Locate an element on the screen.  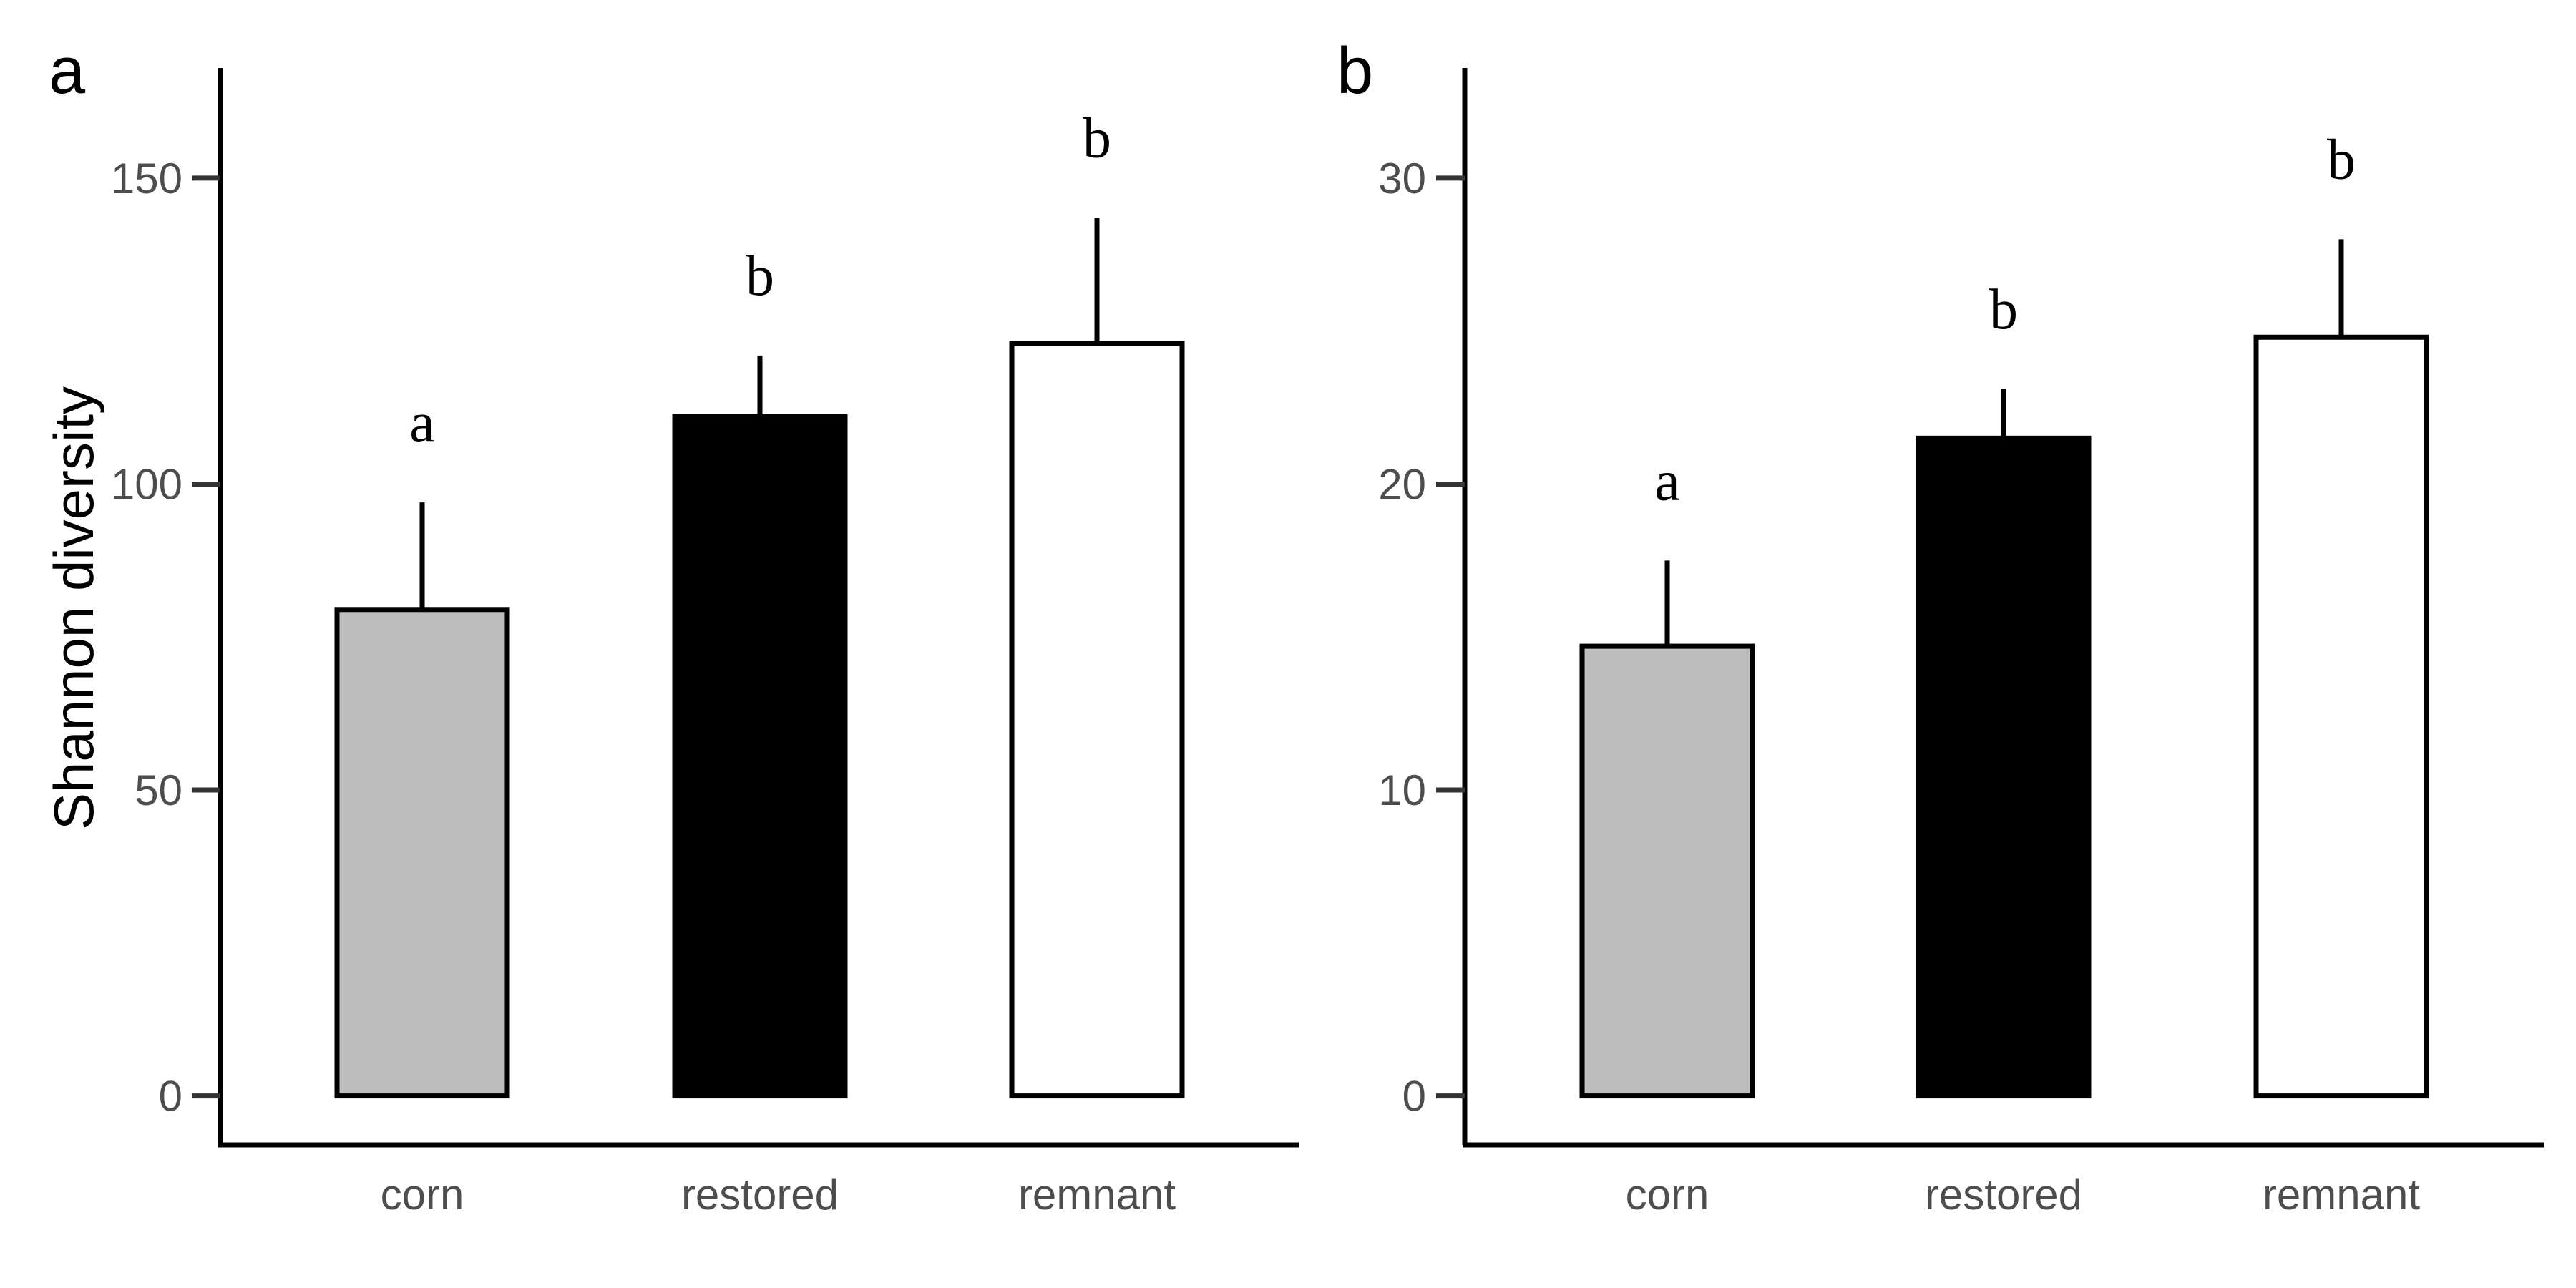
a-significance-label-restored: b is located at coordinates (760, 276).